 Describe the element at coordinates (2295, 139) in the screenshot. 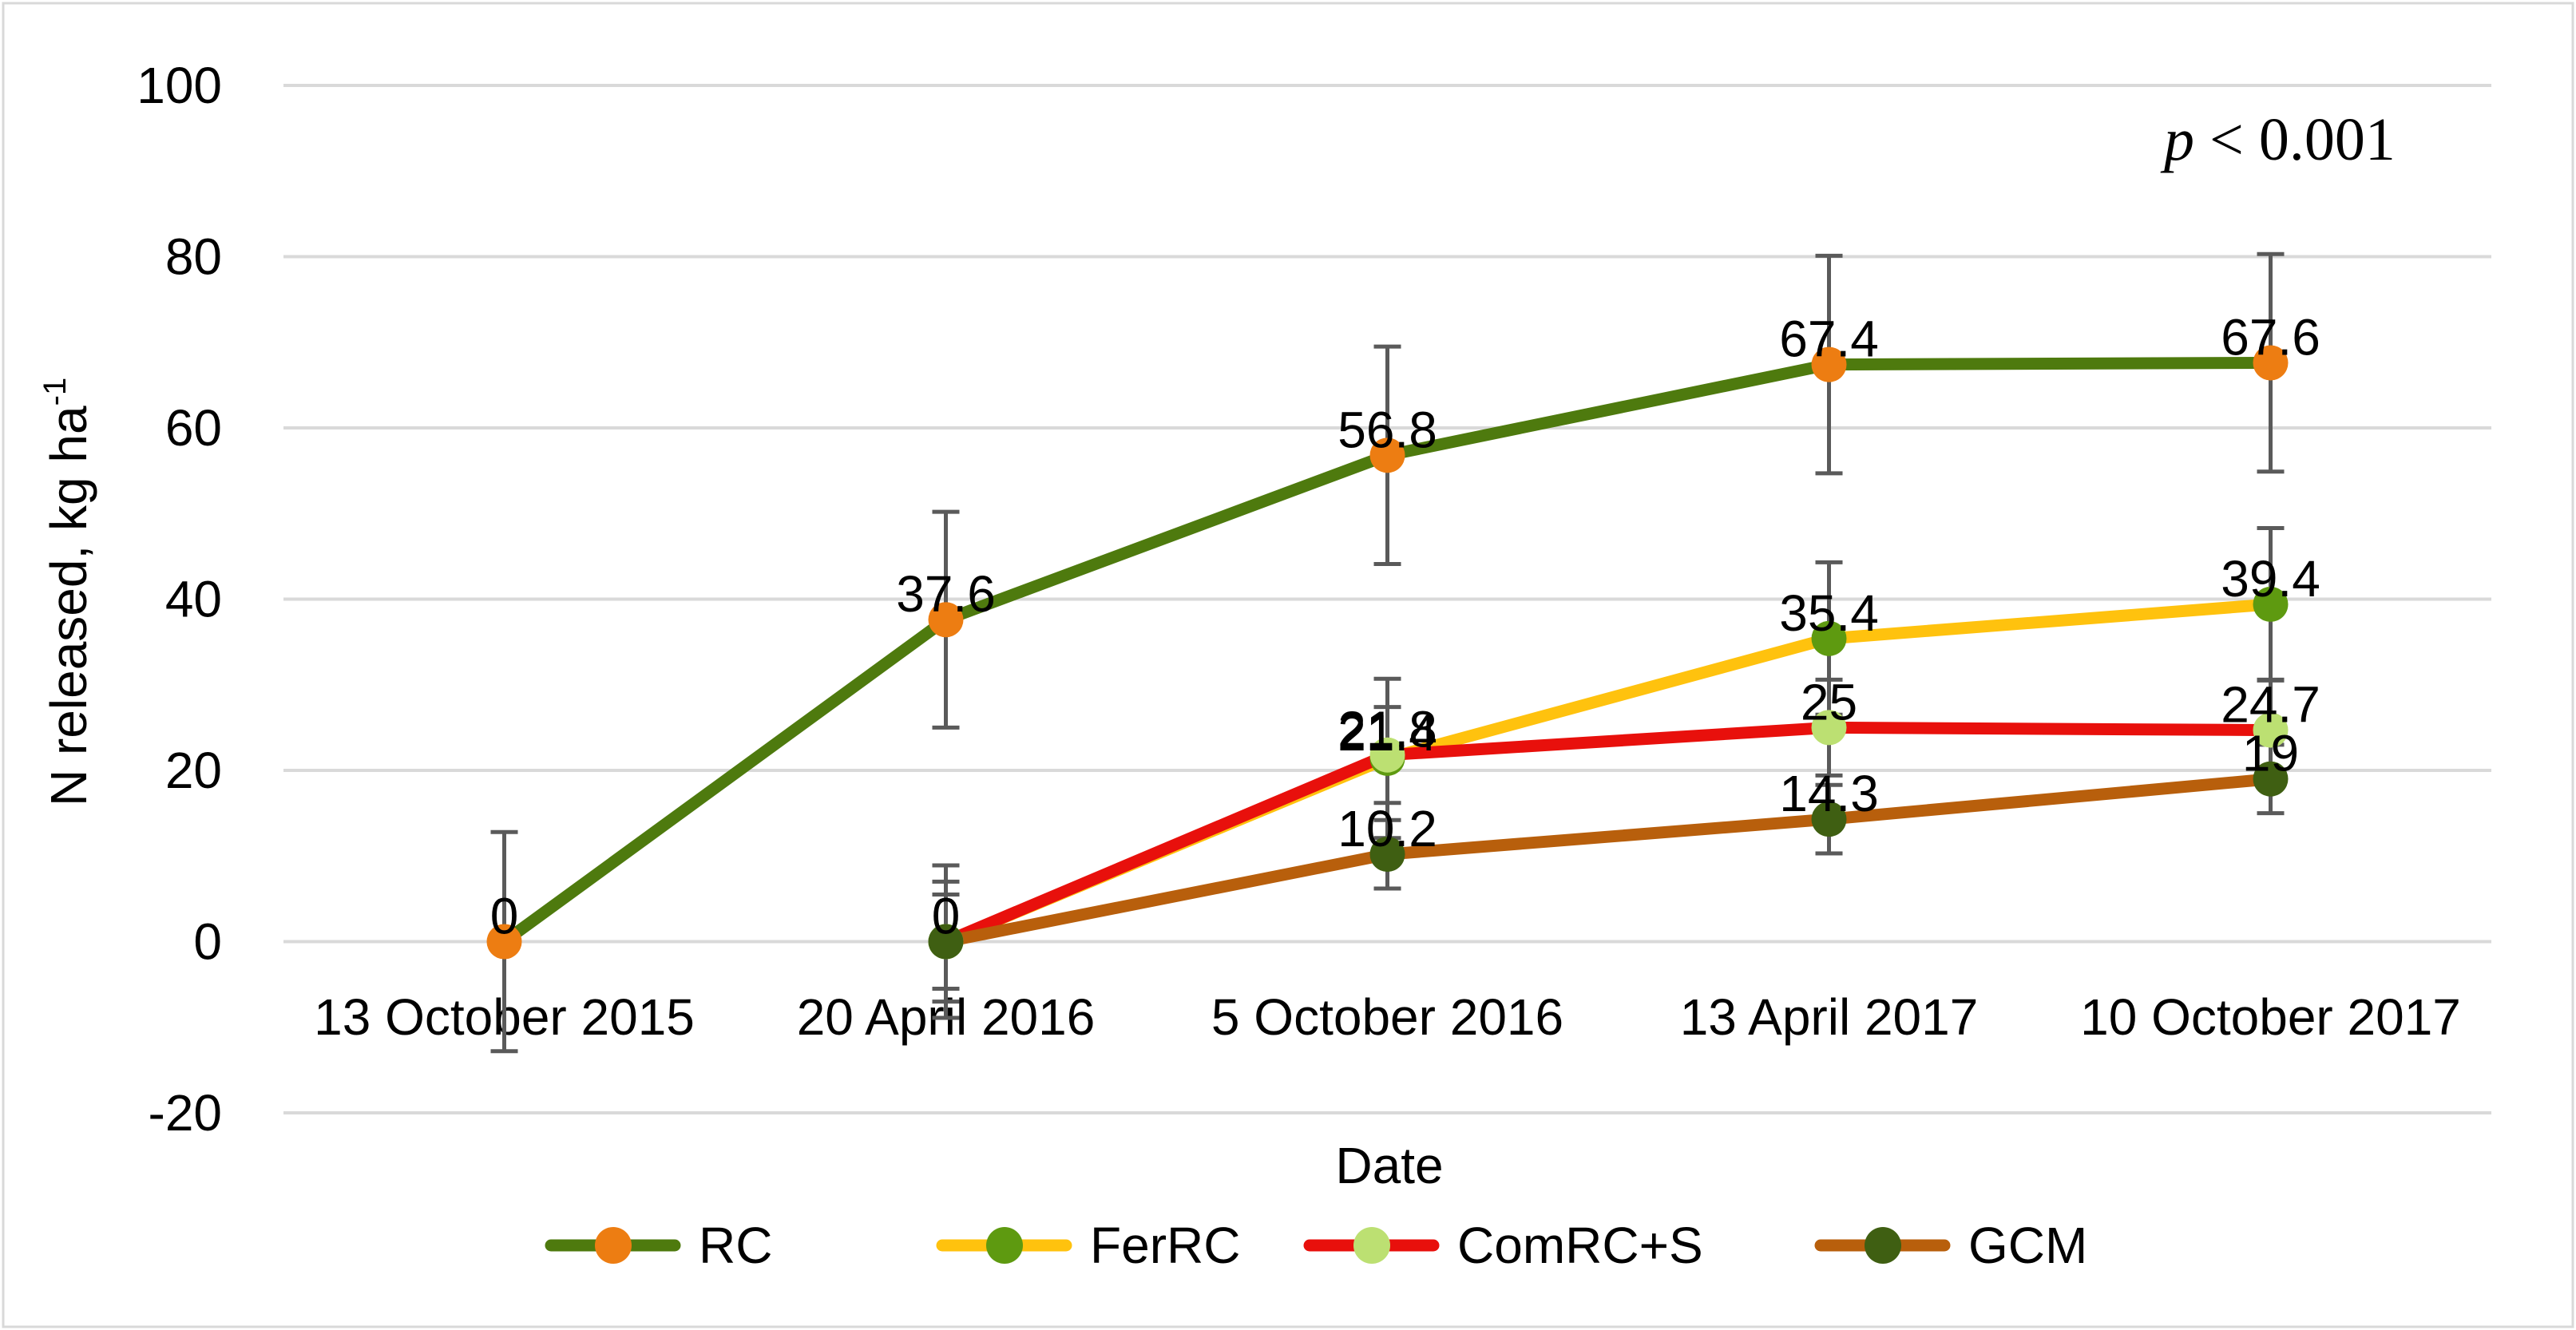

I see `p-value-rest: < 0.001` at that location.